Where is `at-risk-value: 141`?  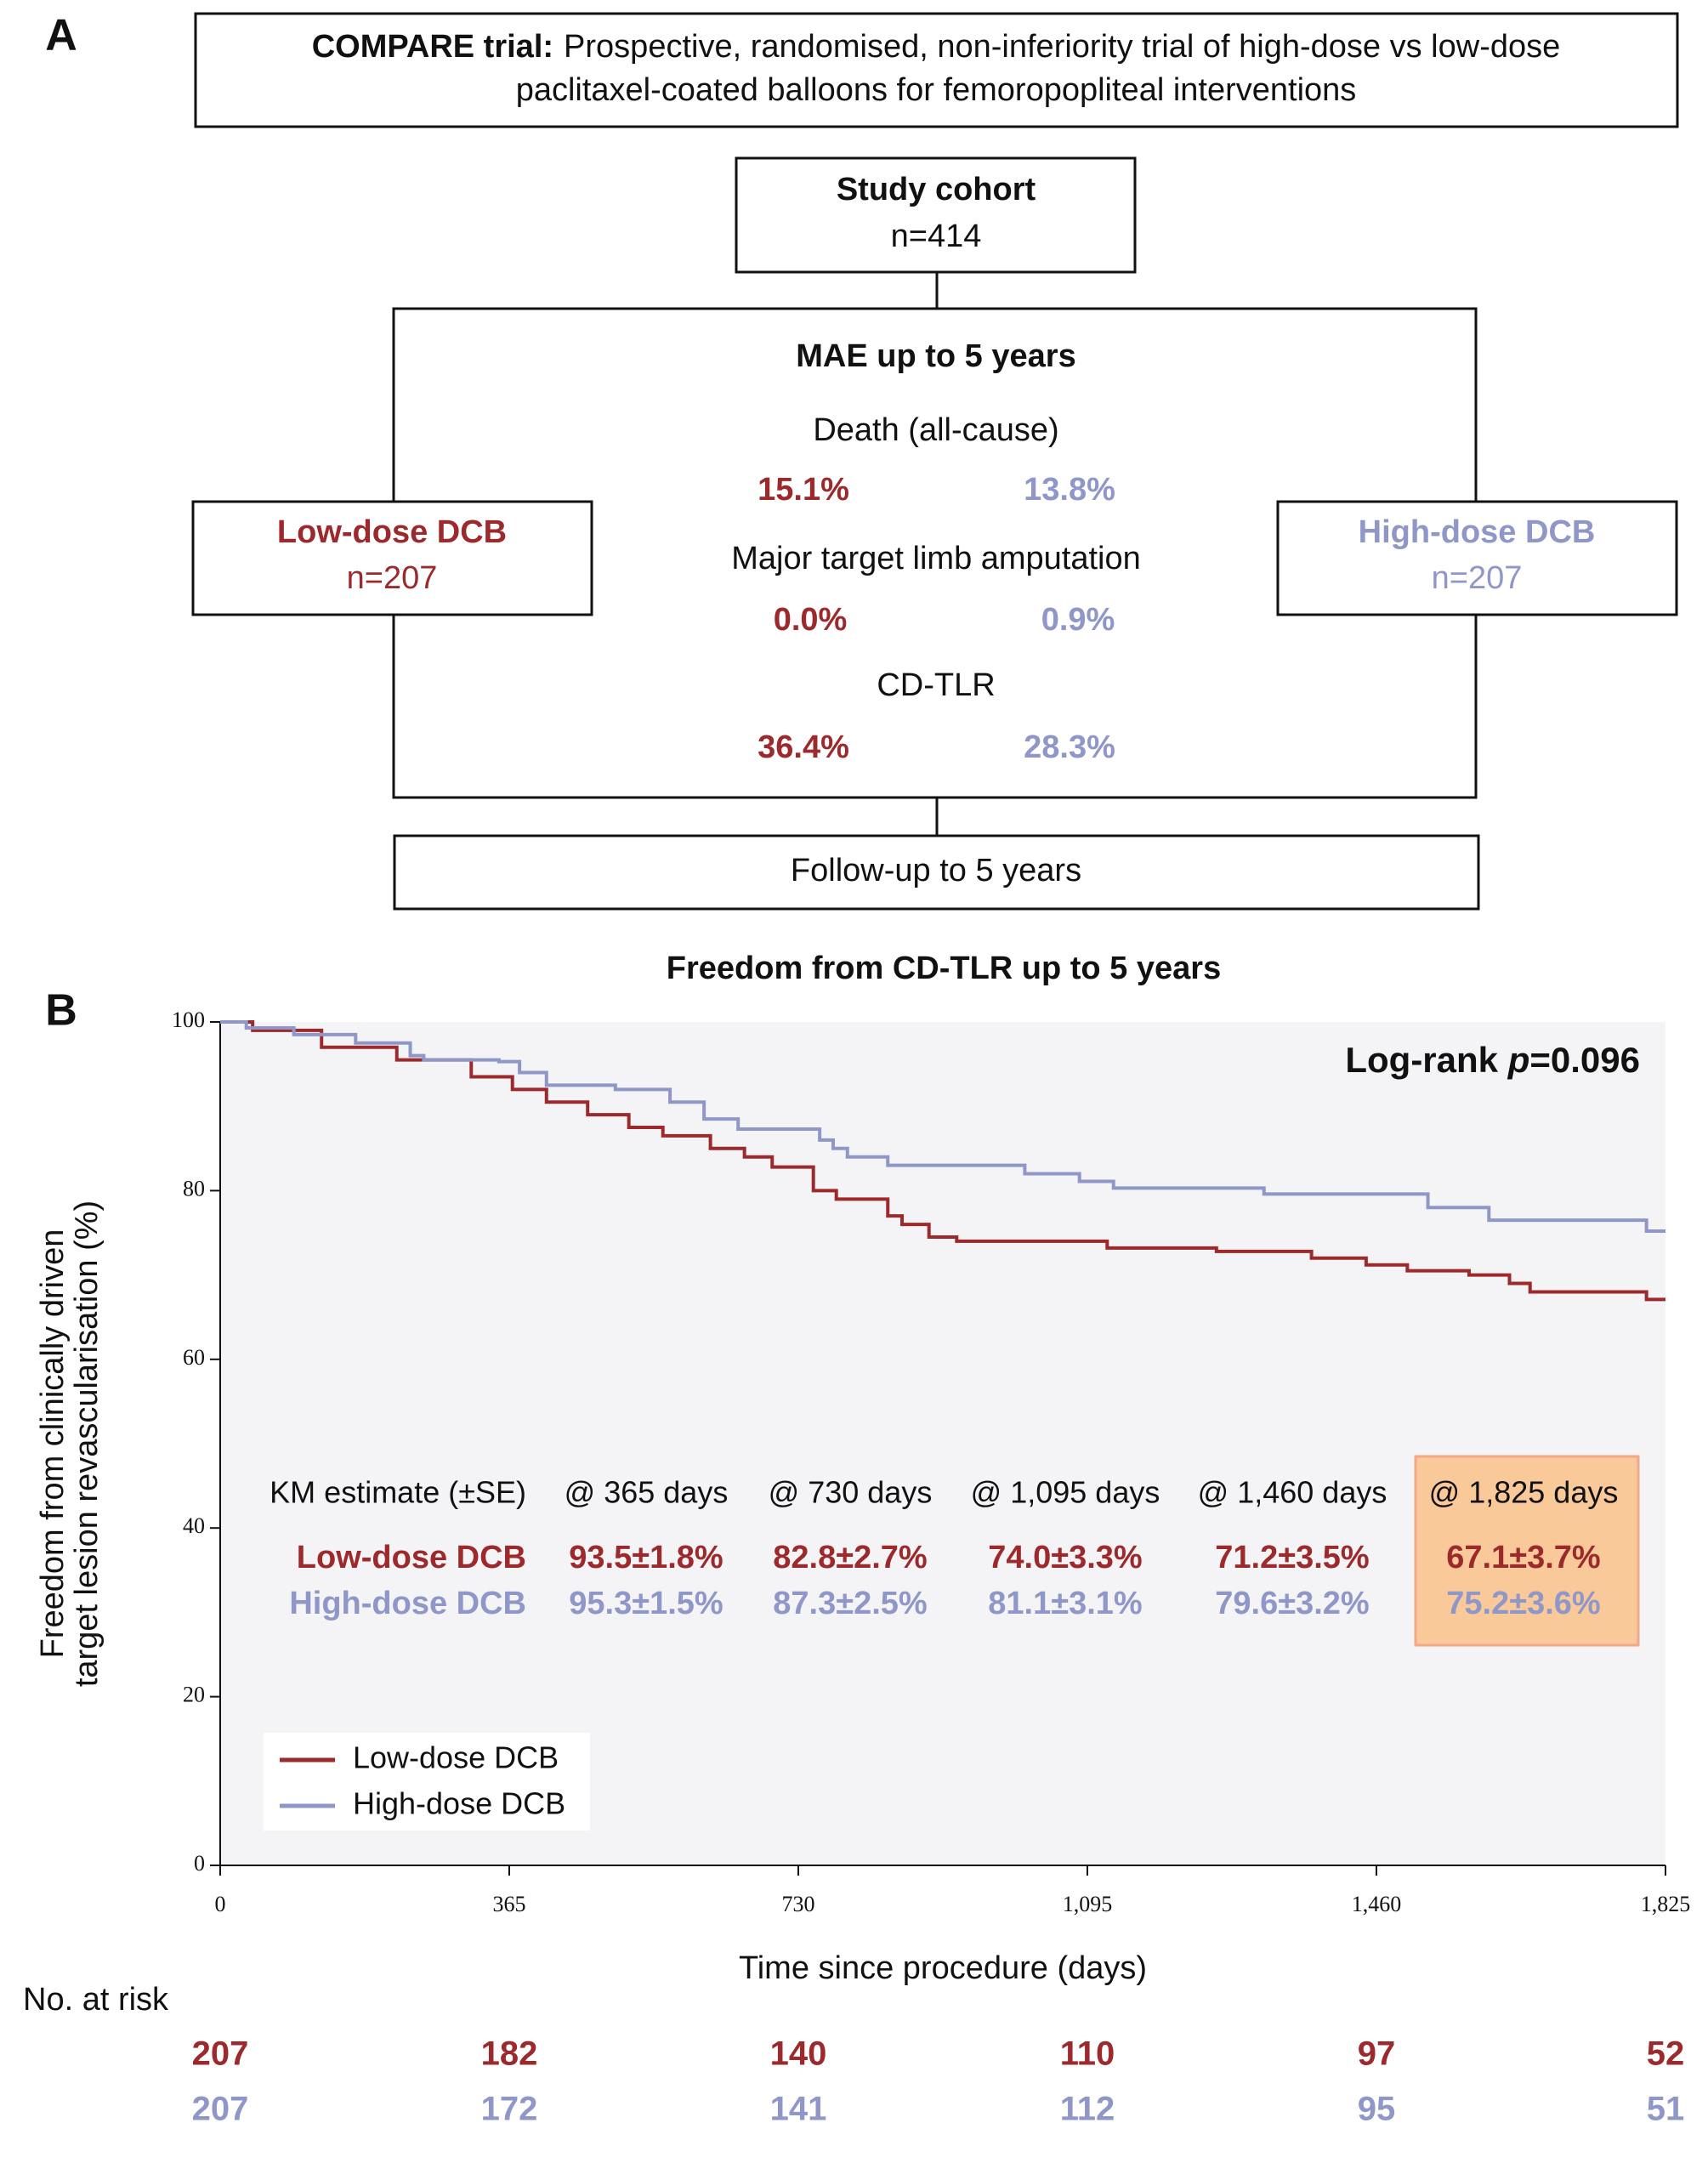
at-risk-value: 141 is located at coordinates (798, 2109).